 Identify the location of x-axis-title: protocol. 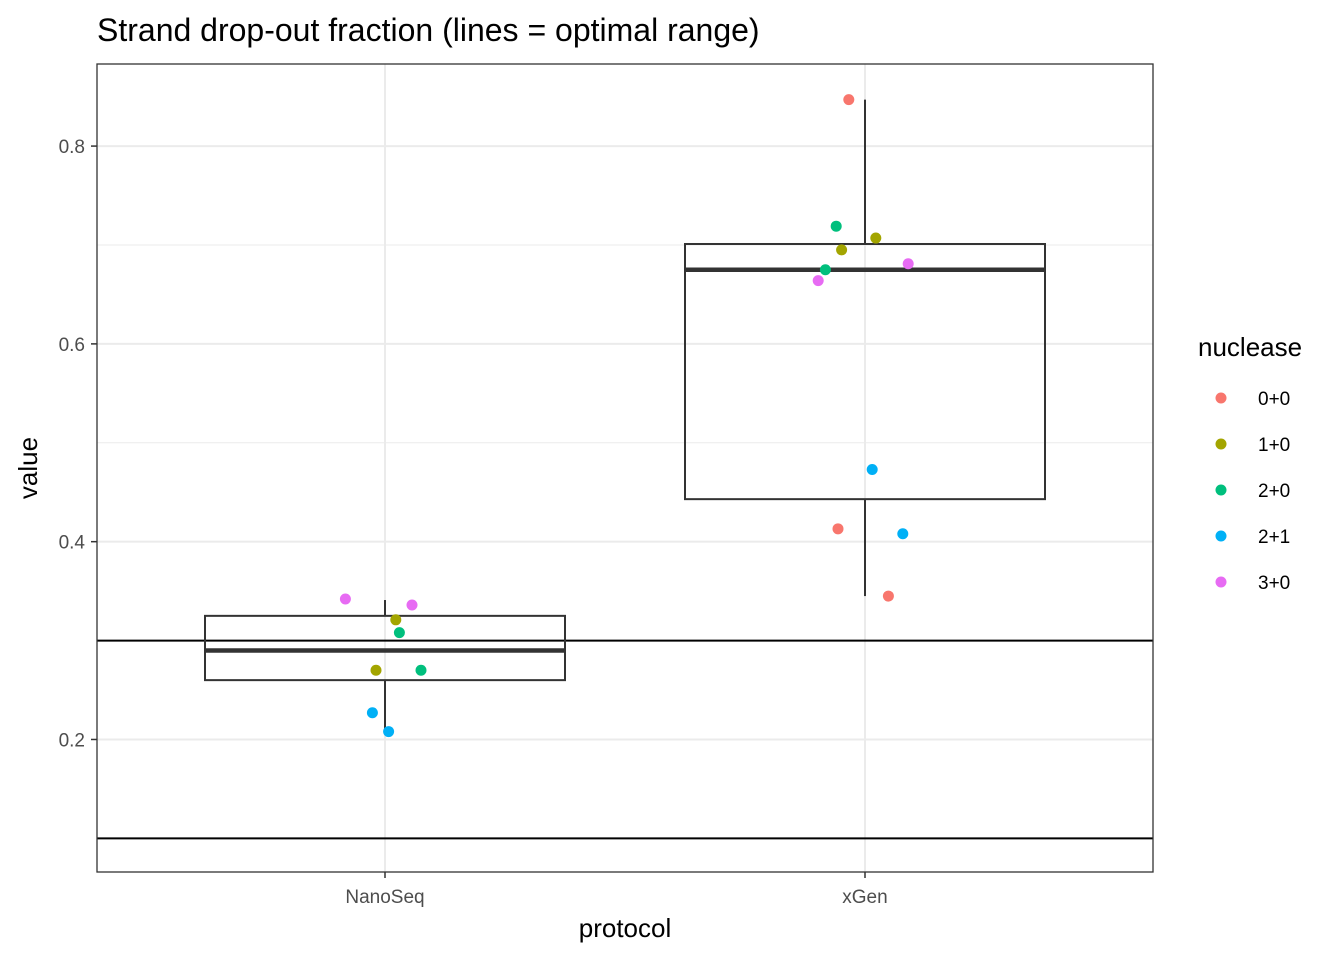
(625, 928).